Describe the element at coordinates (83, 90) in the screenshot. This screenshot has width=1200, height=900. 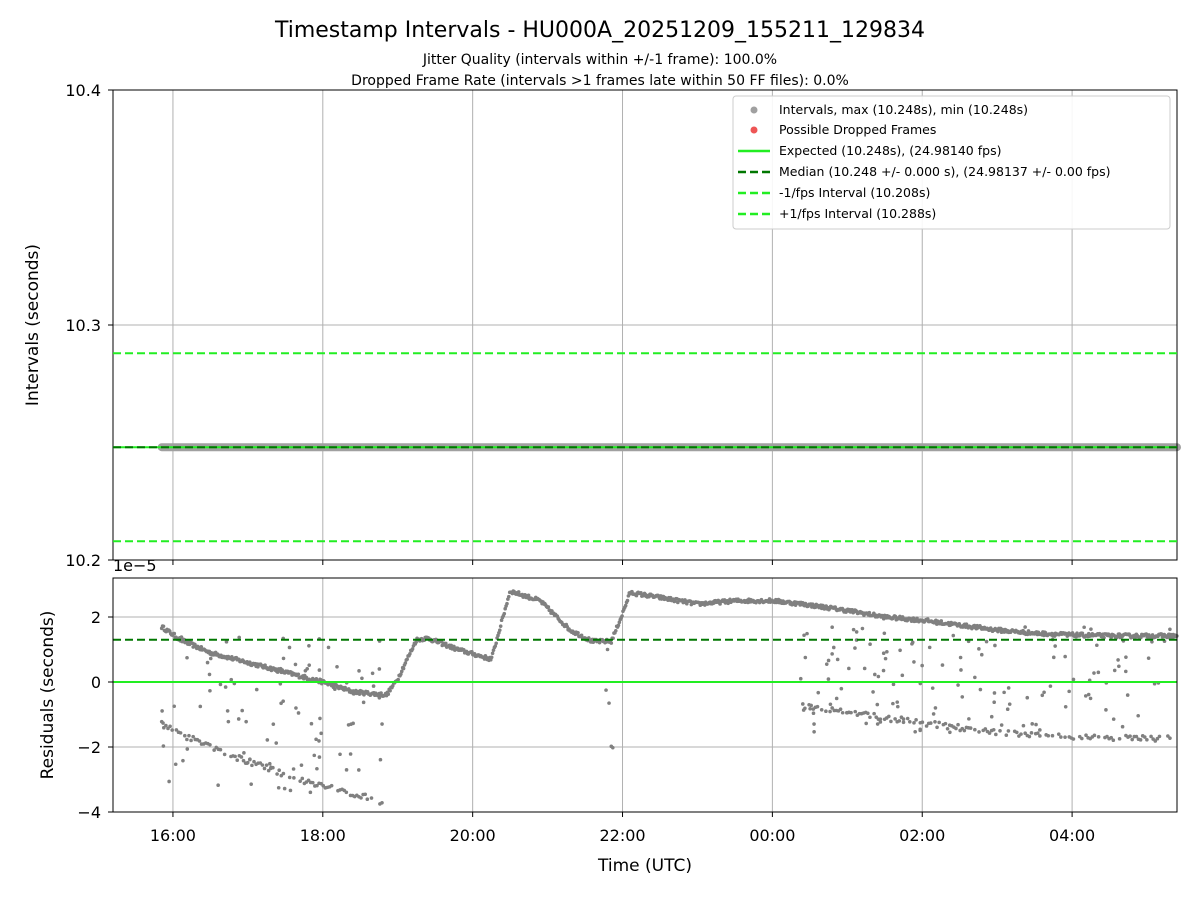
I see `top-y-tick-label: 10.4` at that location.